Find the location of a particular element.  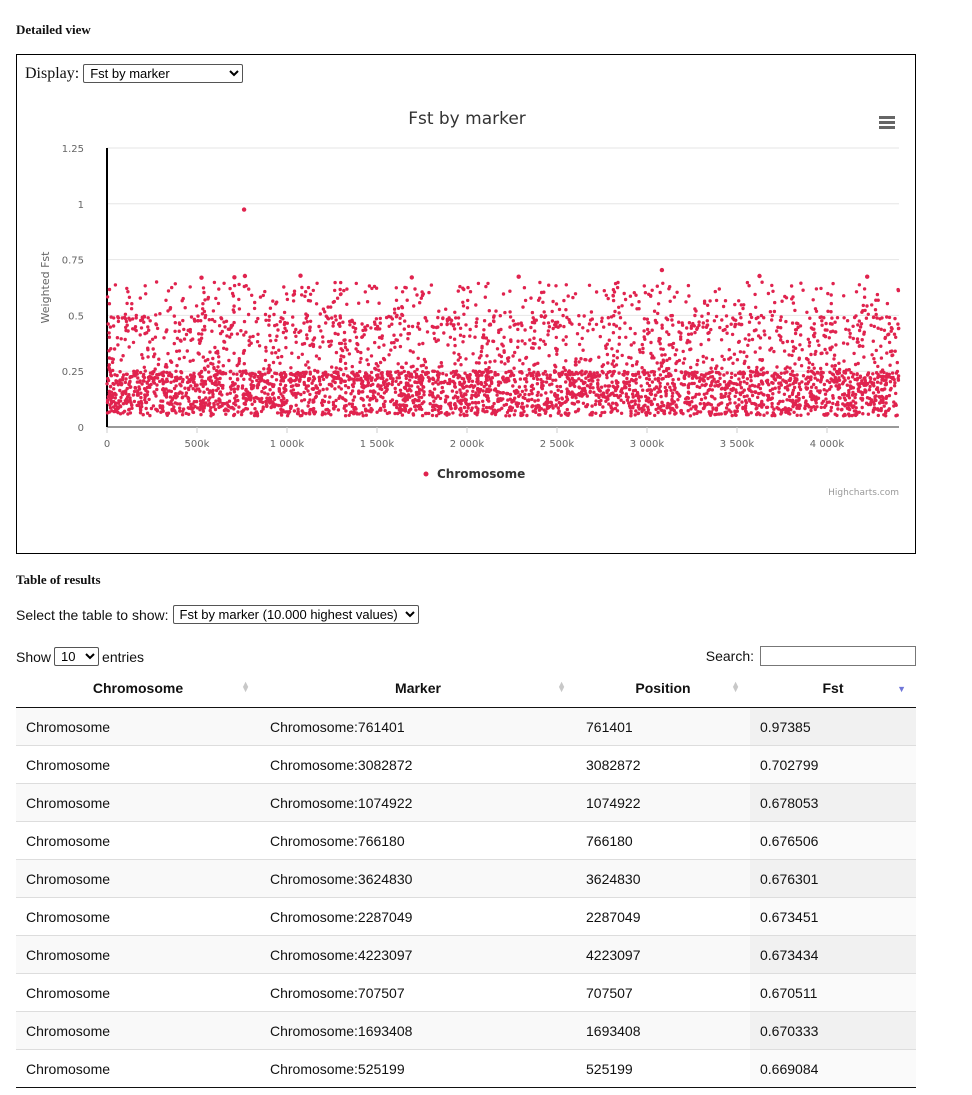

column-header-marker: Marker ▲ ▼ is located at coordinates (418, 688).